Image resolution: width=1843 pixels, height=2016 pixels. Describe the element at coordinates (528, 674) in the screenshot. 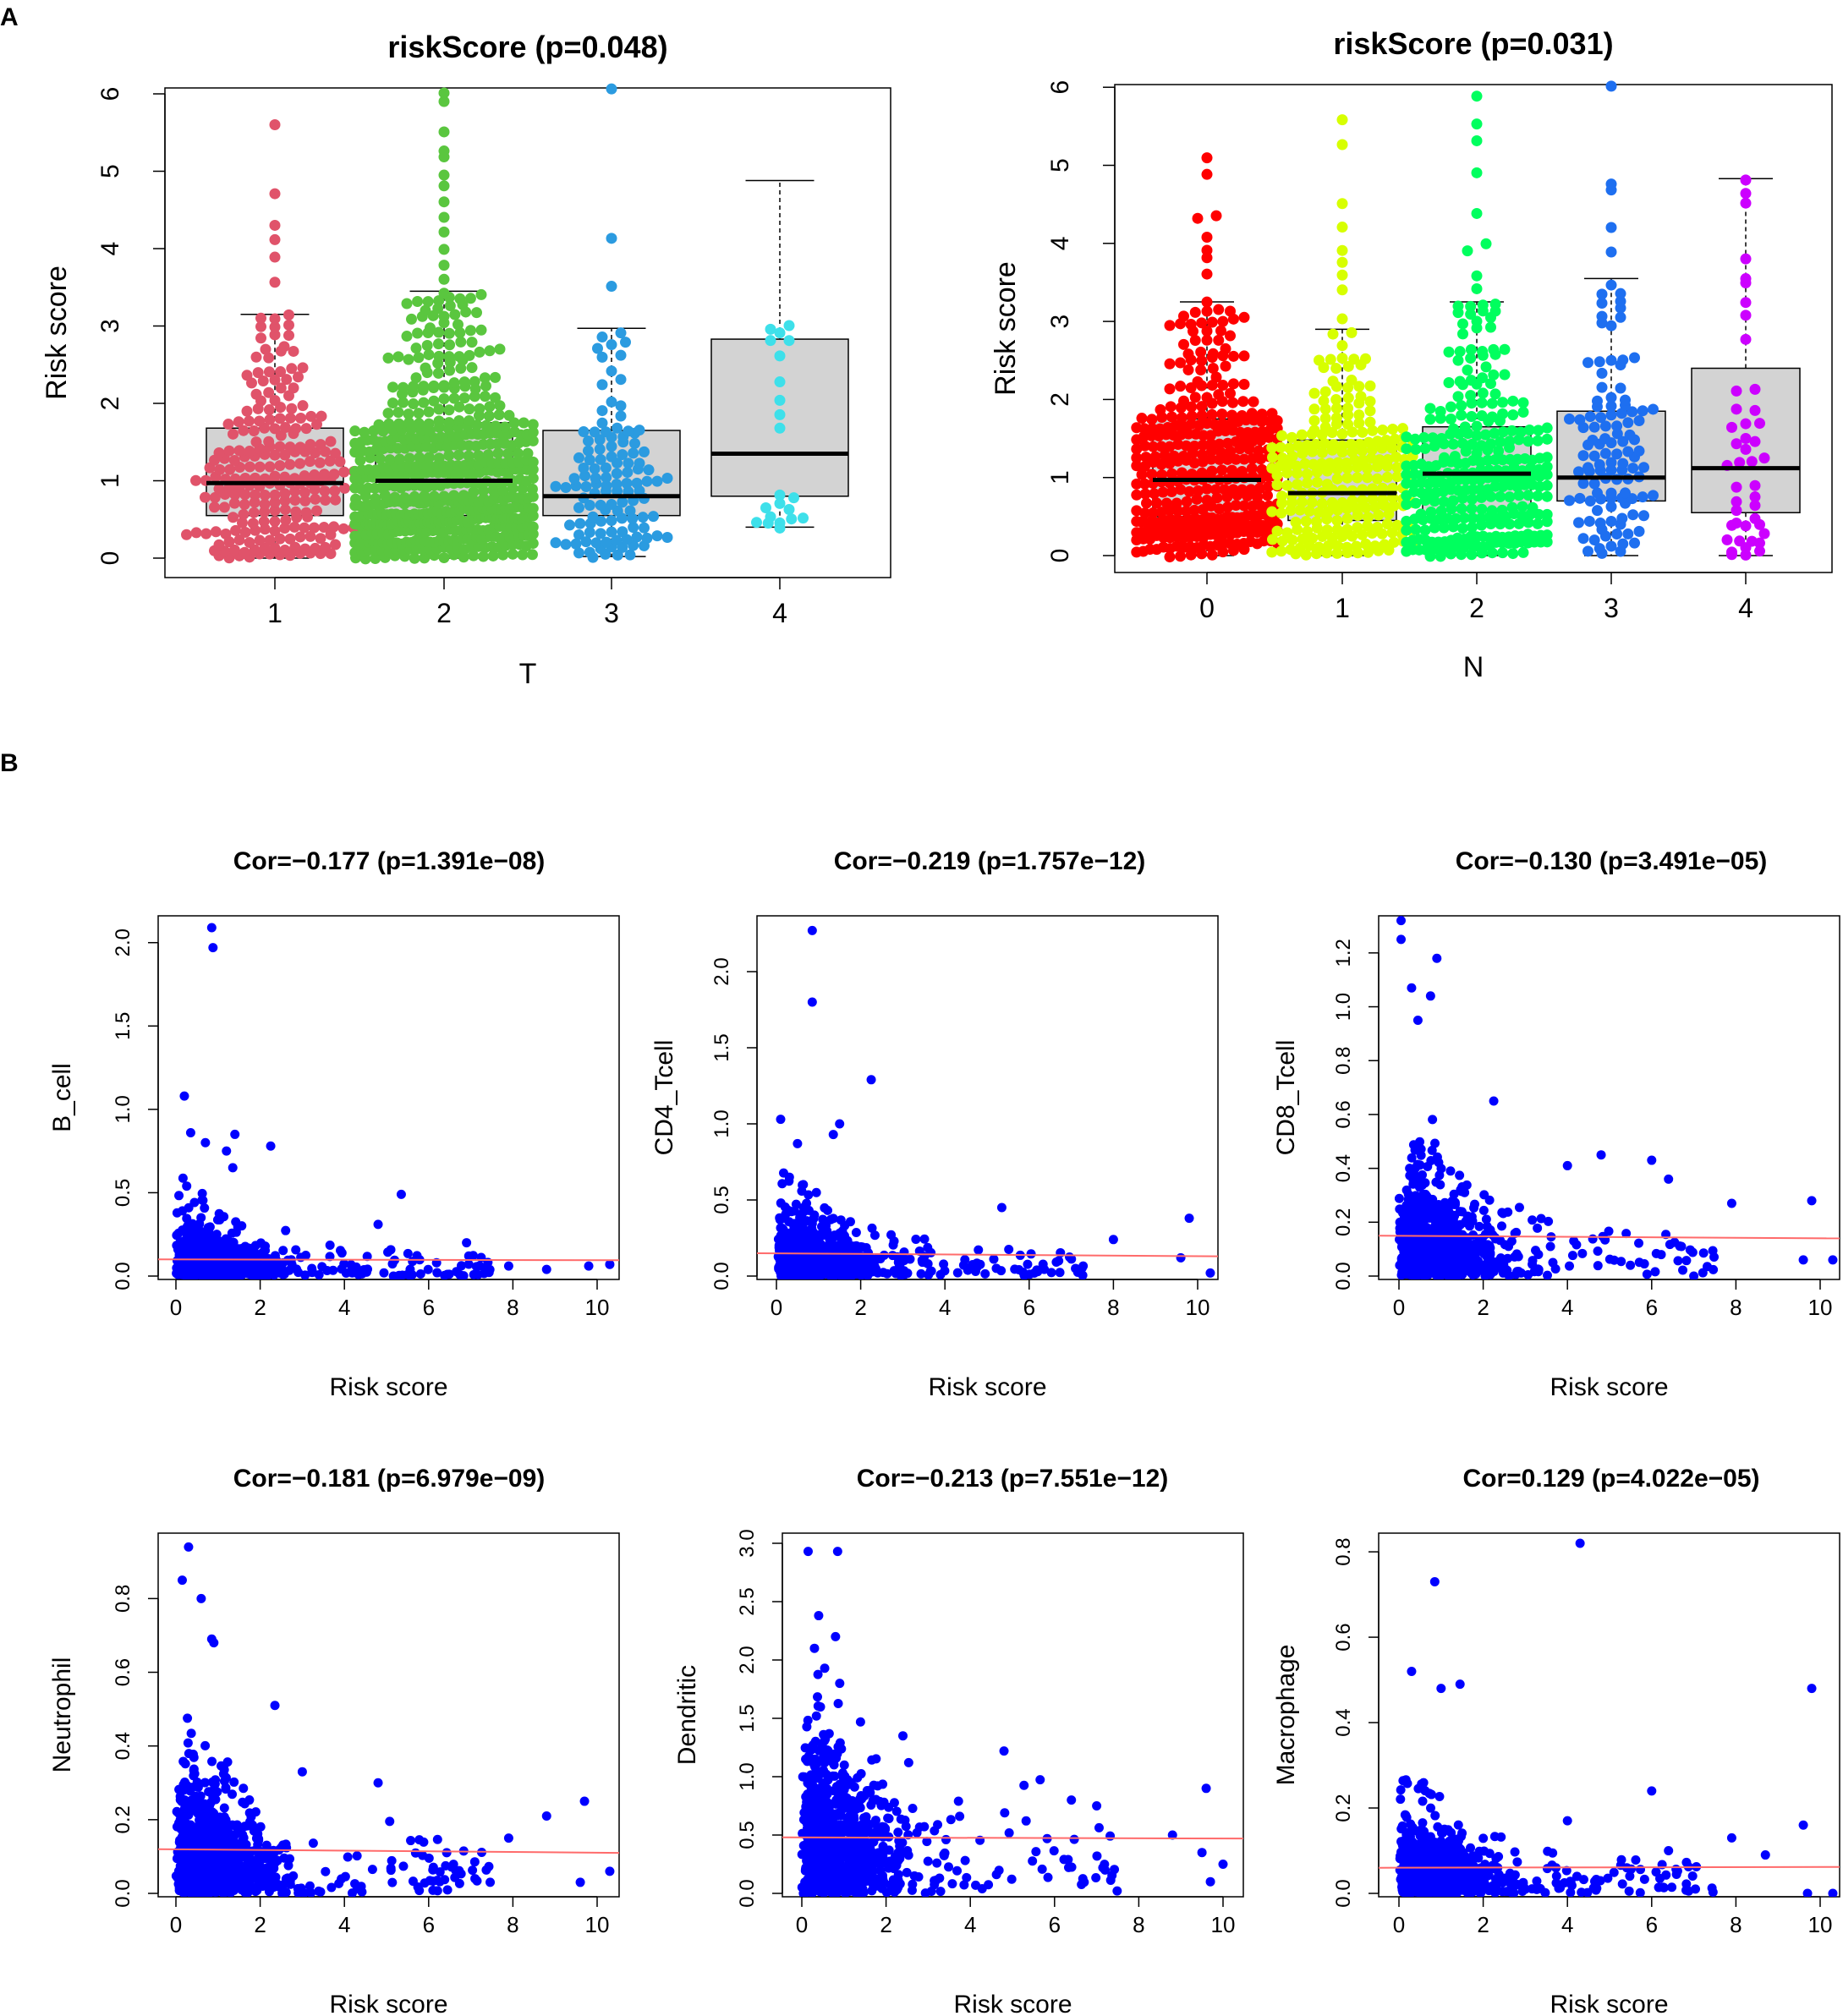

I see `x-axis-label: T` at that location.